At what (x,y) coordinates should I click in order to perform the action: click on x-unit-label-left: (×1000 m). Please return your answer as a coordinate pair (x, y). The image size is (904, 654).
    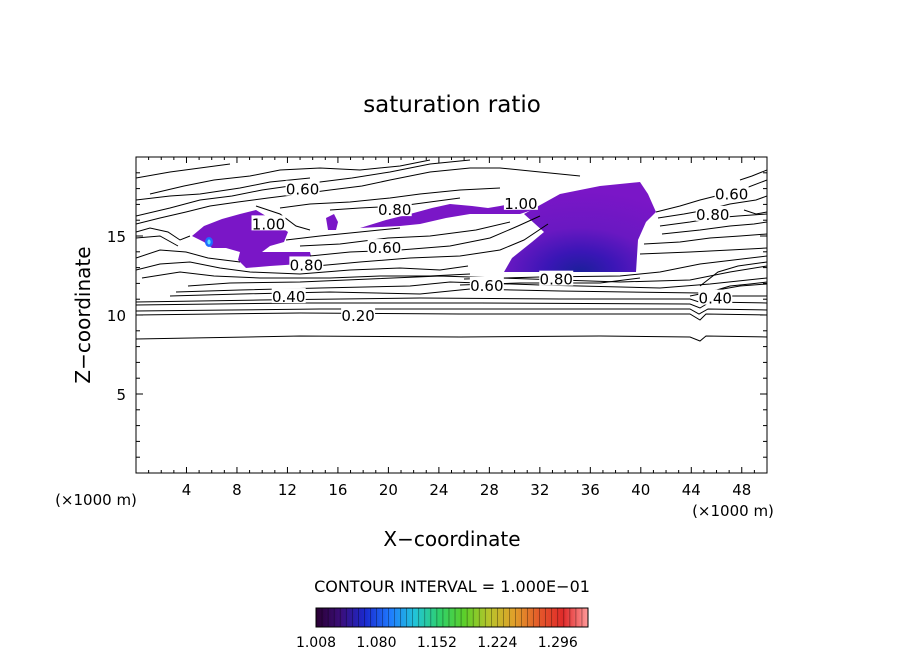
    Looking at the image, I should click on (96, 500).